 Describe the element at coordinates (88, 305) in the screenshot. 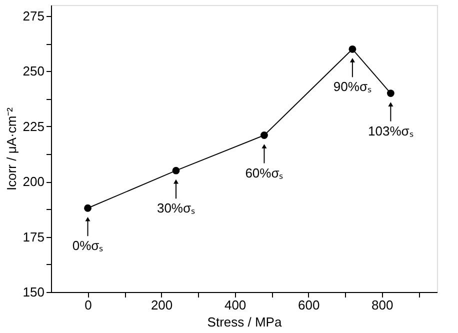

I see `x-tick-label: 0` at that location.